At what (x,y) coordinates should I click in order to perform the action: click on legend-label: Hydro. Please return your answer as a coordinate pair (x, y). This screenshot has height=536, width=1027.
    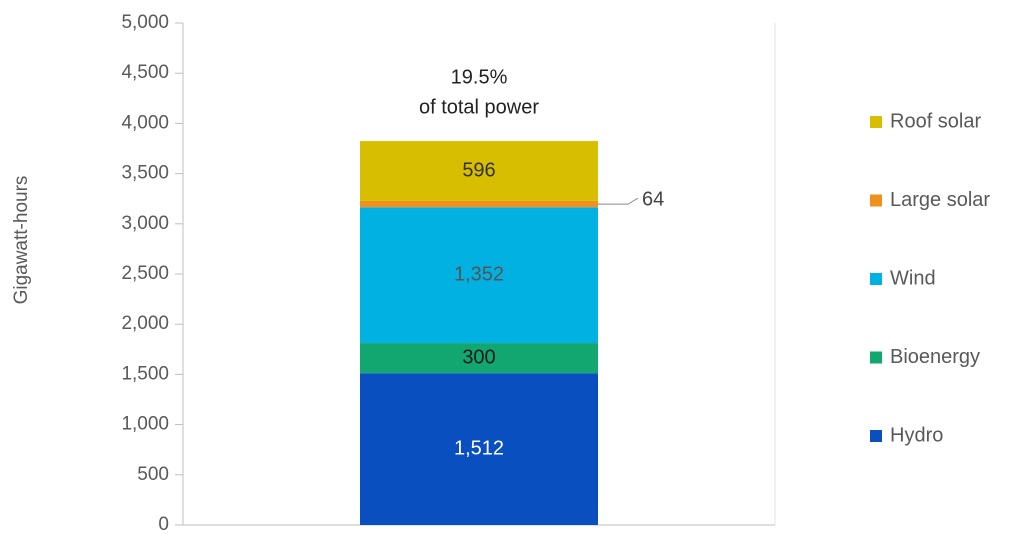
    Looking at the image, I should click on (916, 435).